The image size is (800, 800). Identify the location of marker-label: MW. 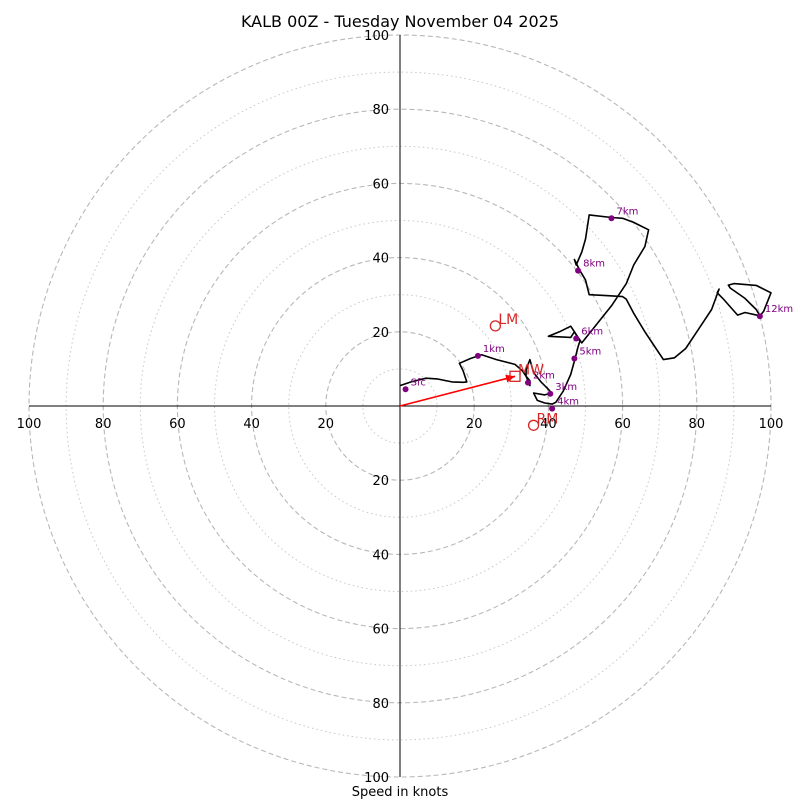
(531, 370).